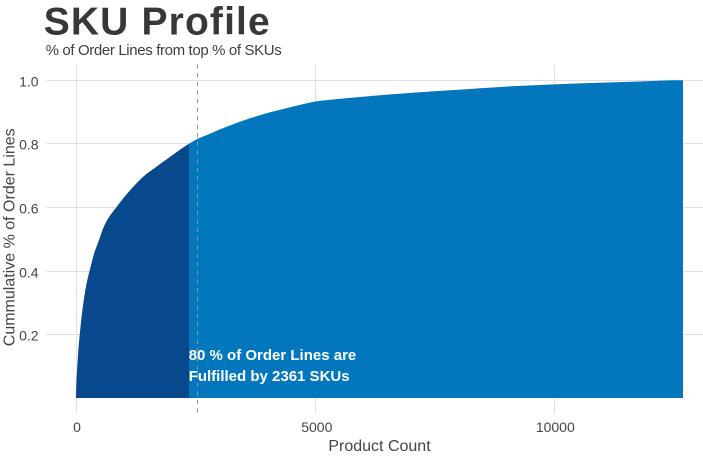 This screenshot has height=458, width=703. Describe the element at coordinates (29, 82) in the screenshot. I see `svg-text: 1.0` at that location.